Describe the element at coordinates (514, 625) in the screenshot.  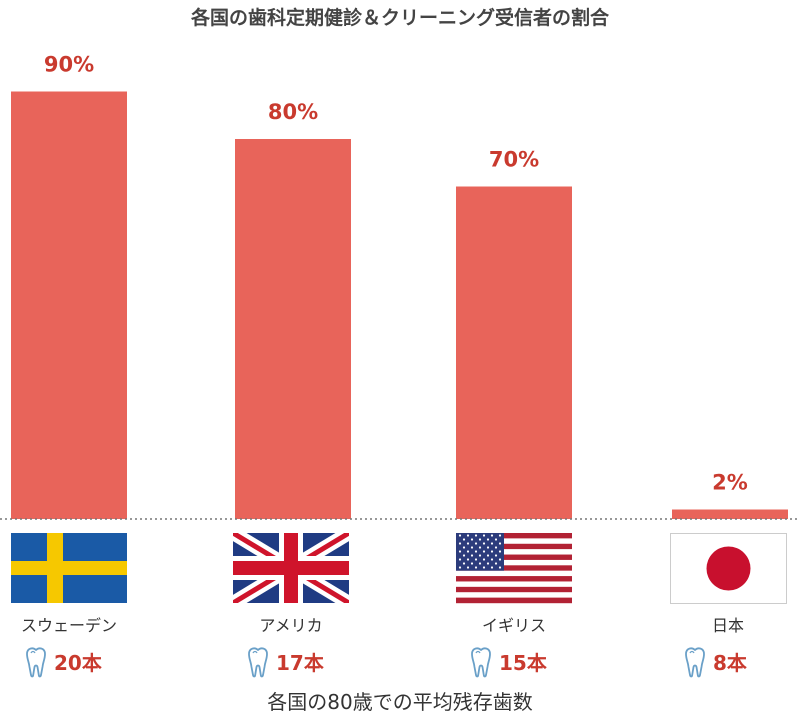
I see `country-label-2: イギリス` at that location.